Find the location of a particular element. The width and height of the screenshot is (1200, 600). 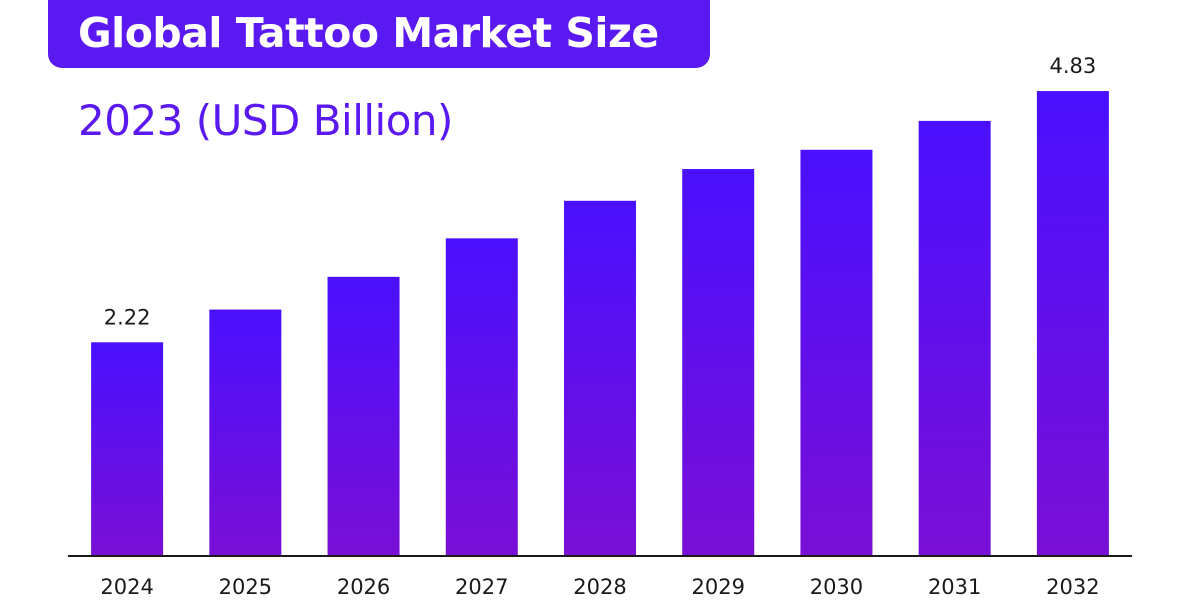

chart-subtitle: 2023 (USD Billion) is located at coordinates (265, 120).